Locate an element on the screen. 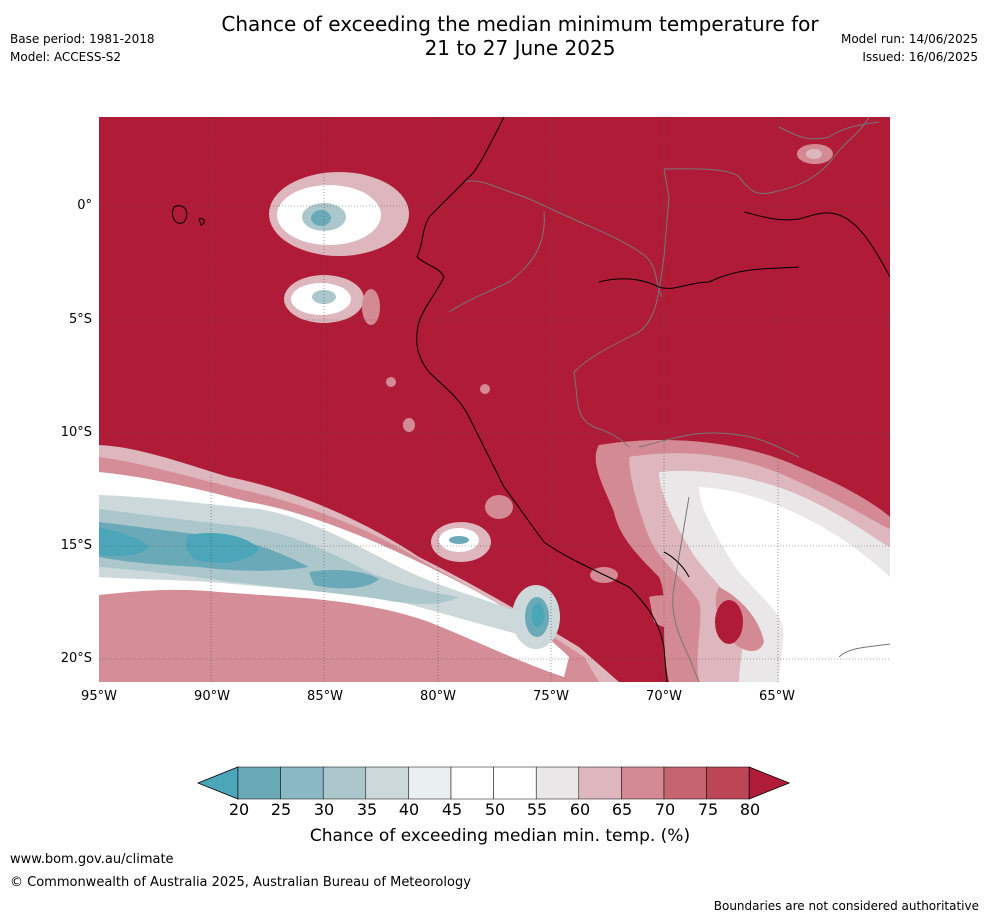 The height and width of the screenshot is (919, 988). lon-label-65w: 65°W is located at coordinates (777, 696).